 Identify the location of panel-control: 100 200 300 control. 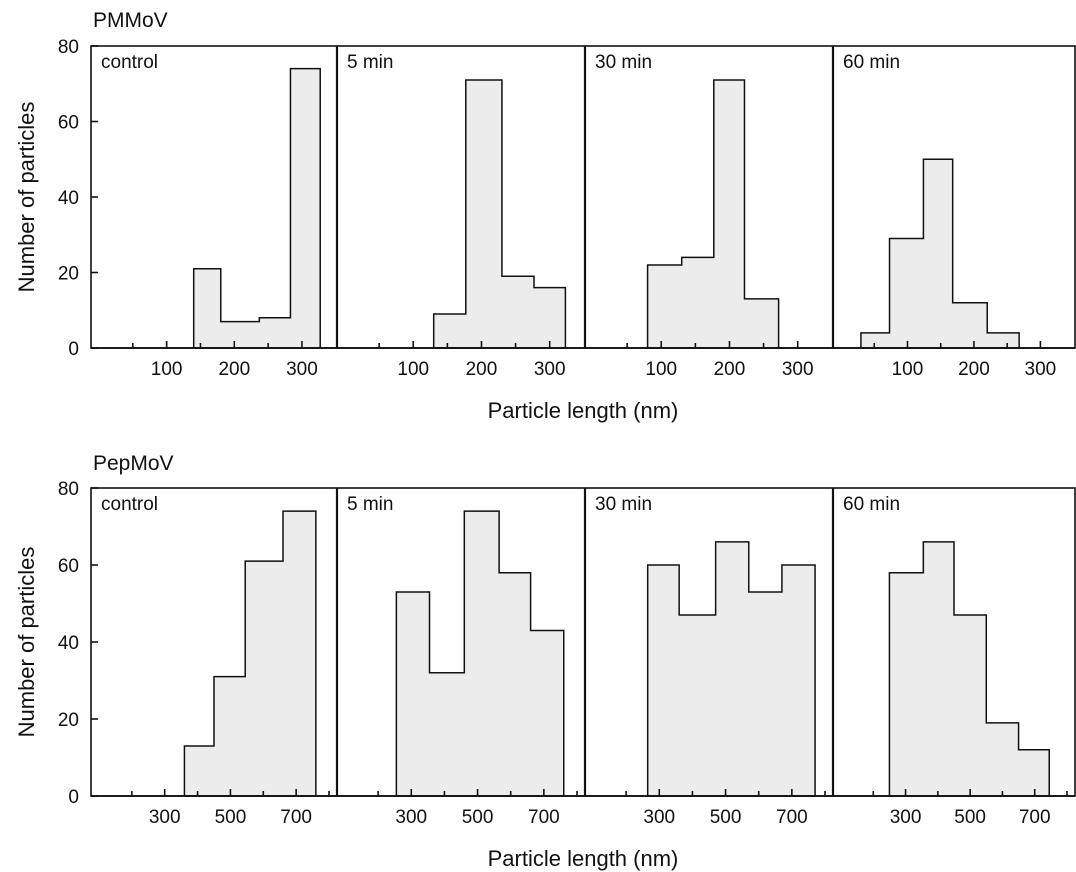
(211, 216).